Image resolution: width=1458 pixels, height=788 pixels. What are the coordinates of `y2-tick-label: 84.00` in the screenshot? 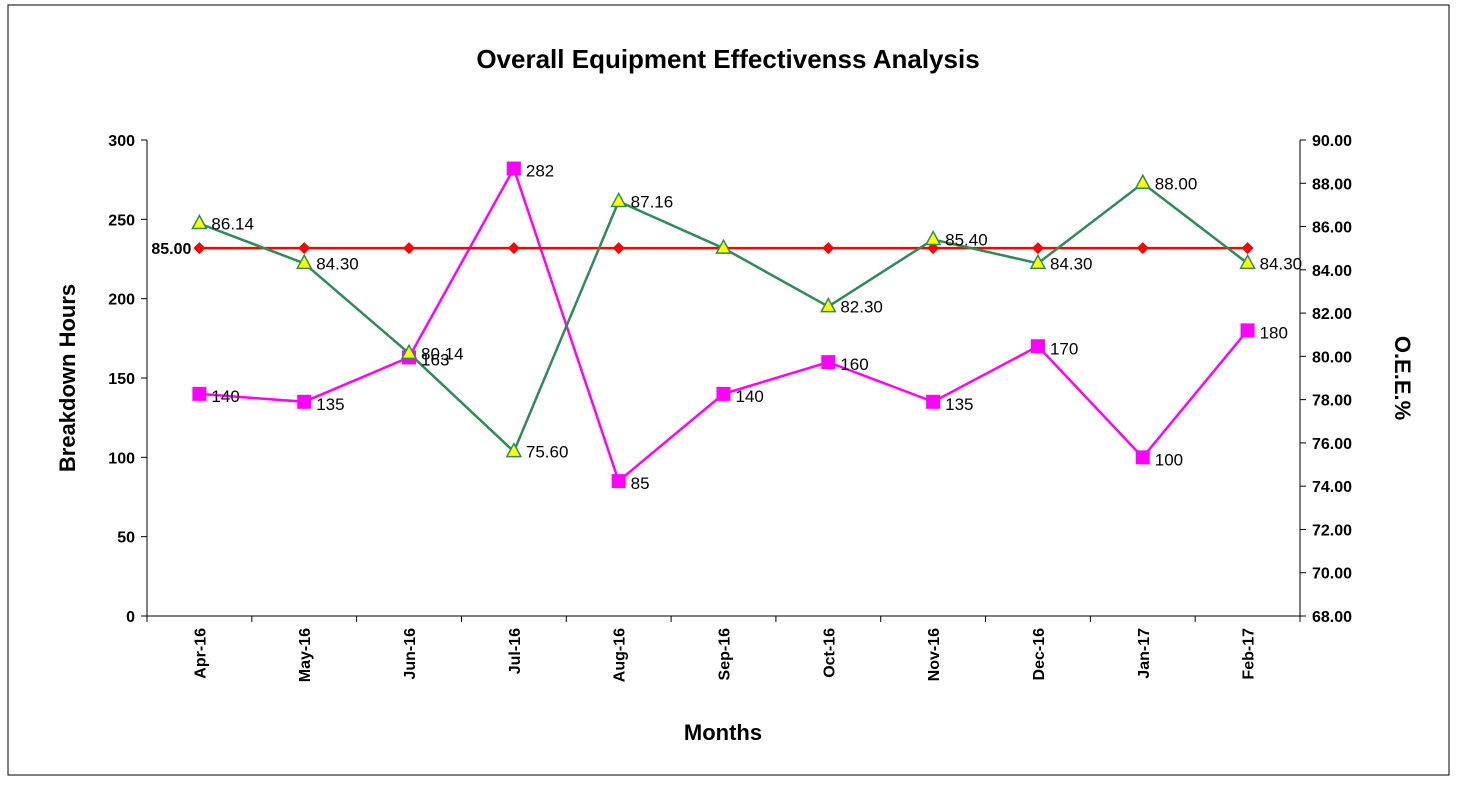 It's located at (1332, 271).